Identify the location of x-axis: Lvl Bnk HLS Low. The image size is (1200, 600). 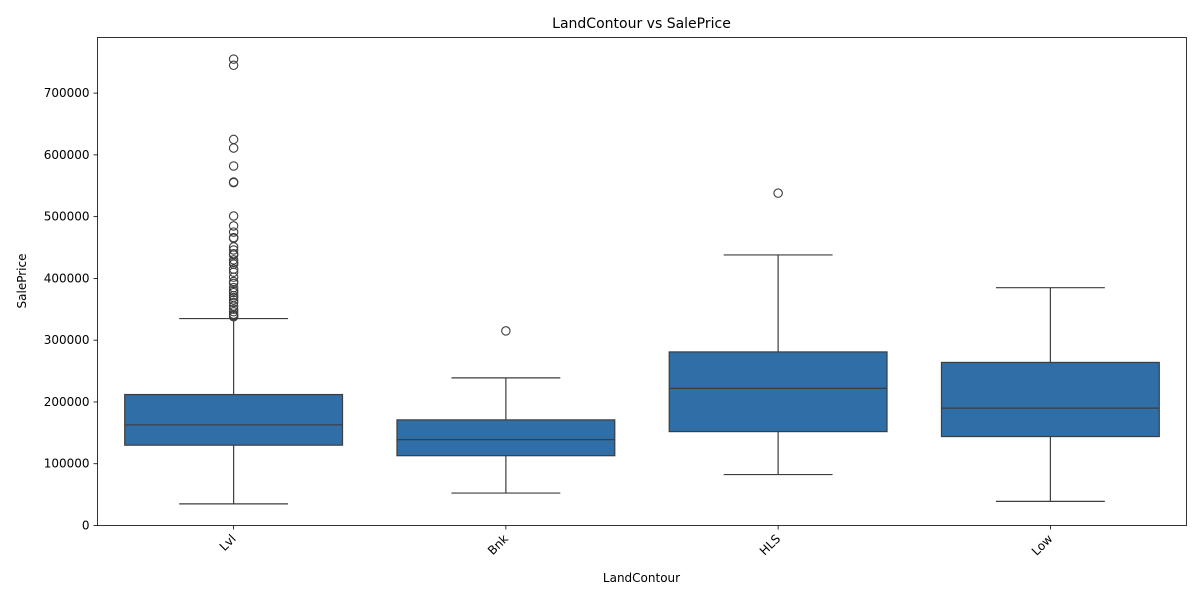
(636, 542).